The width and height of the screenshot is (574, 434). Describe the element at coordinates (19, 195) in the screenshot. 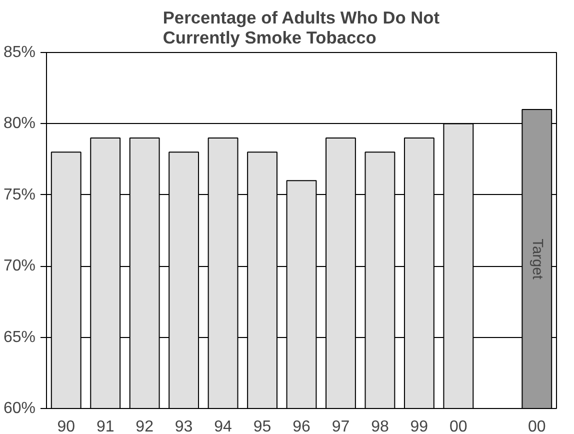

I see `y-tick-label: 75%` at that location.